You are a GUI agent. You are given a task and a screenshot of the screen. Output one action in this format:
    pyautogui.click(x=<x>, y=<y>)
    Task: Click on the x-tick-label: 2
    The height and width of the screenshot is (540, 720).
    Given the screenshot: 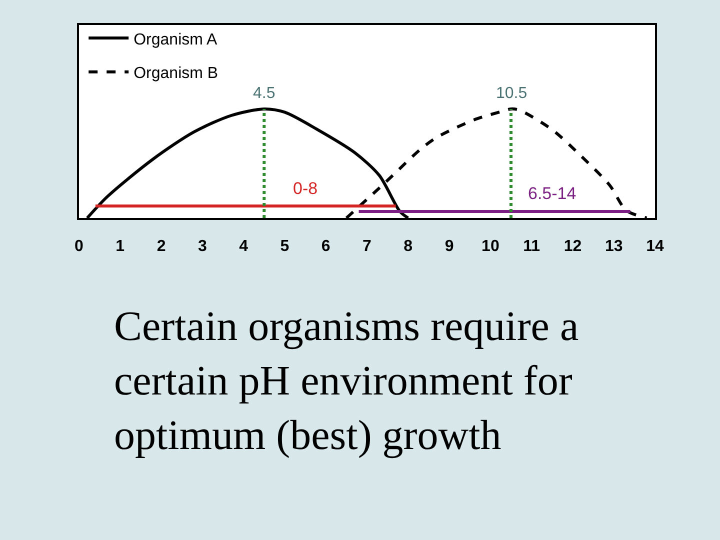 What is the action you would take?
    pyautogui.click(x=161, y=246)
    